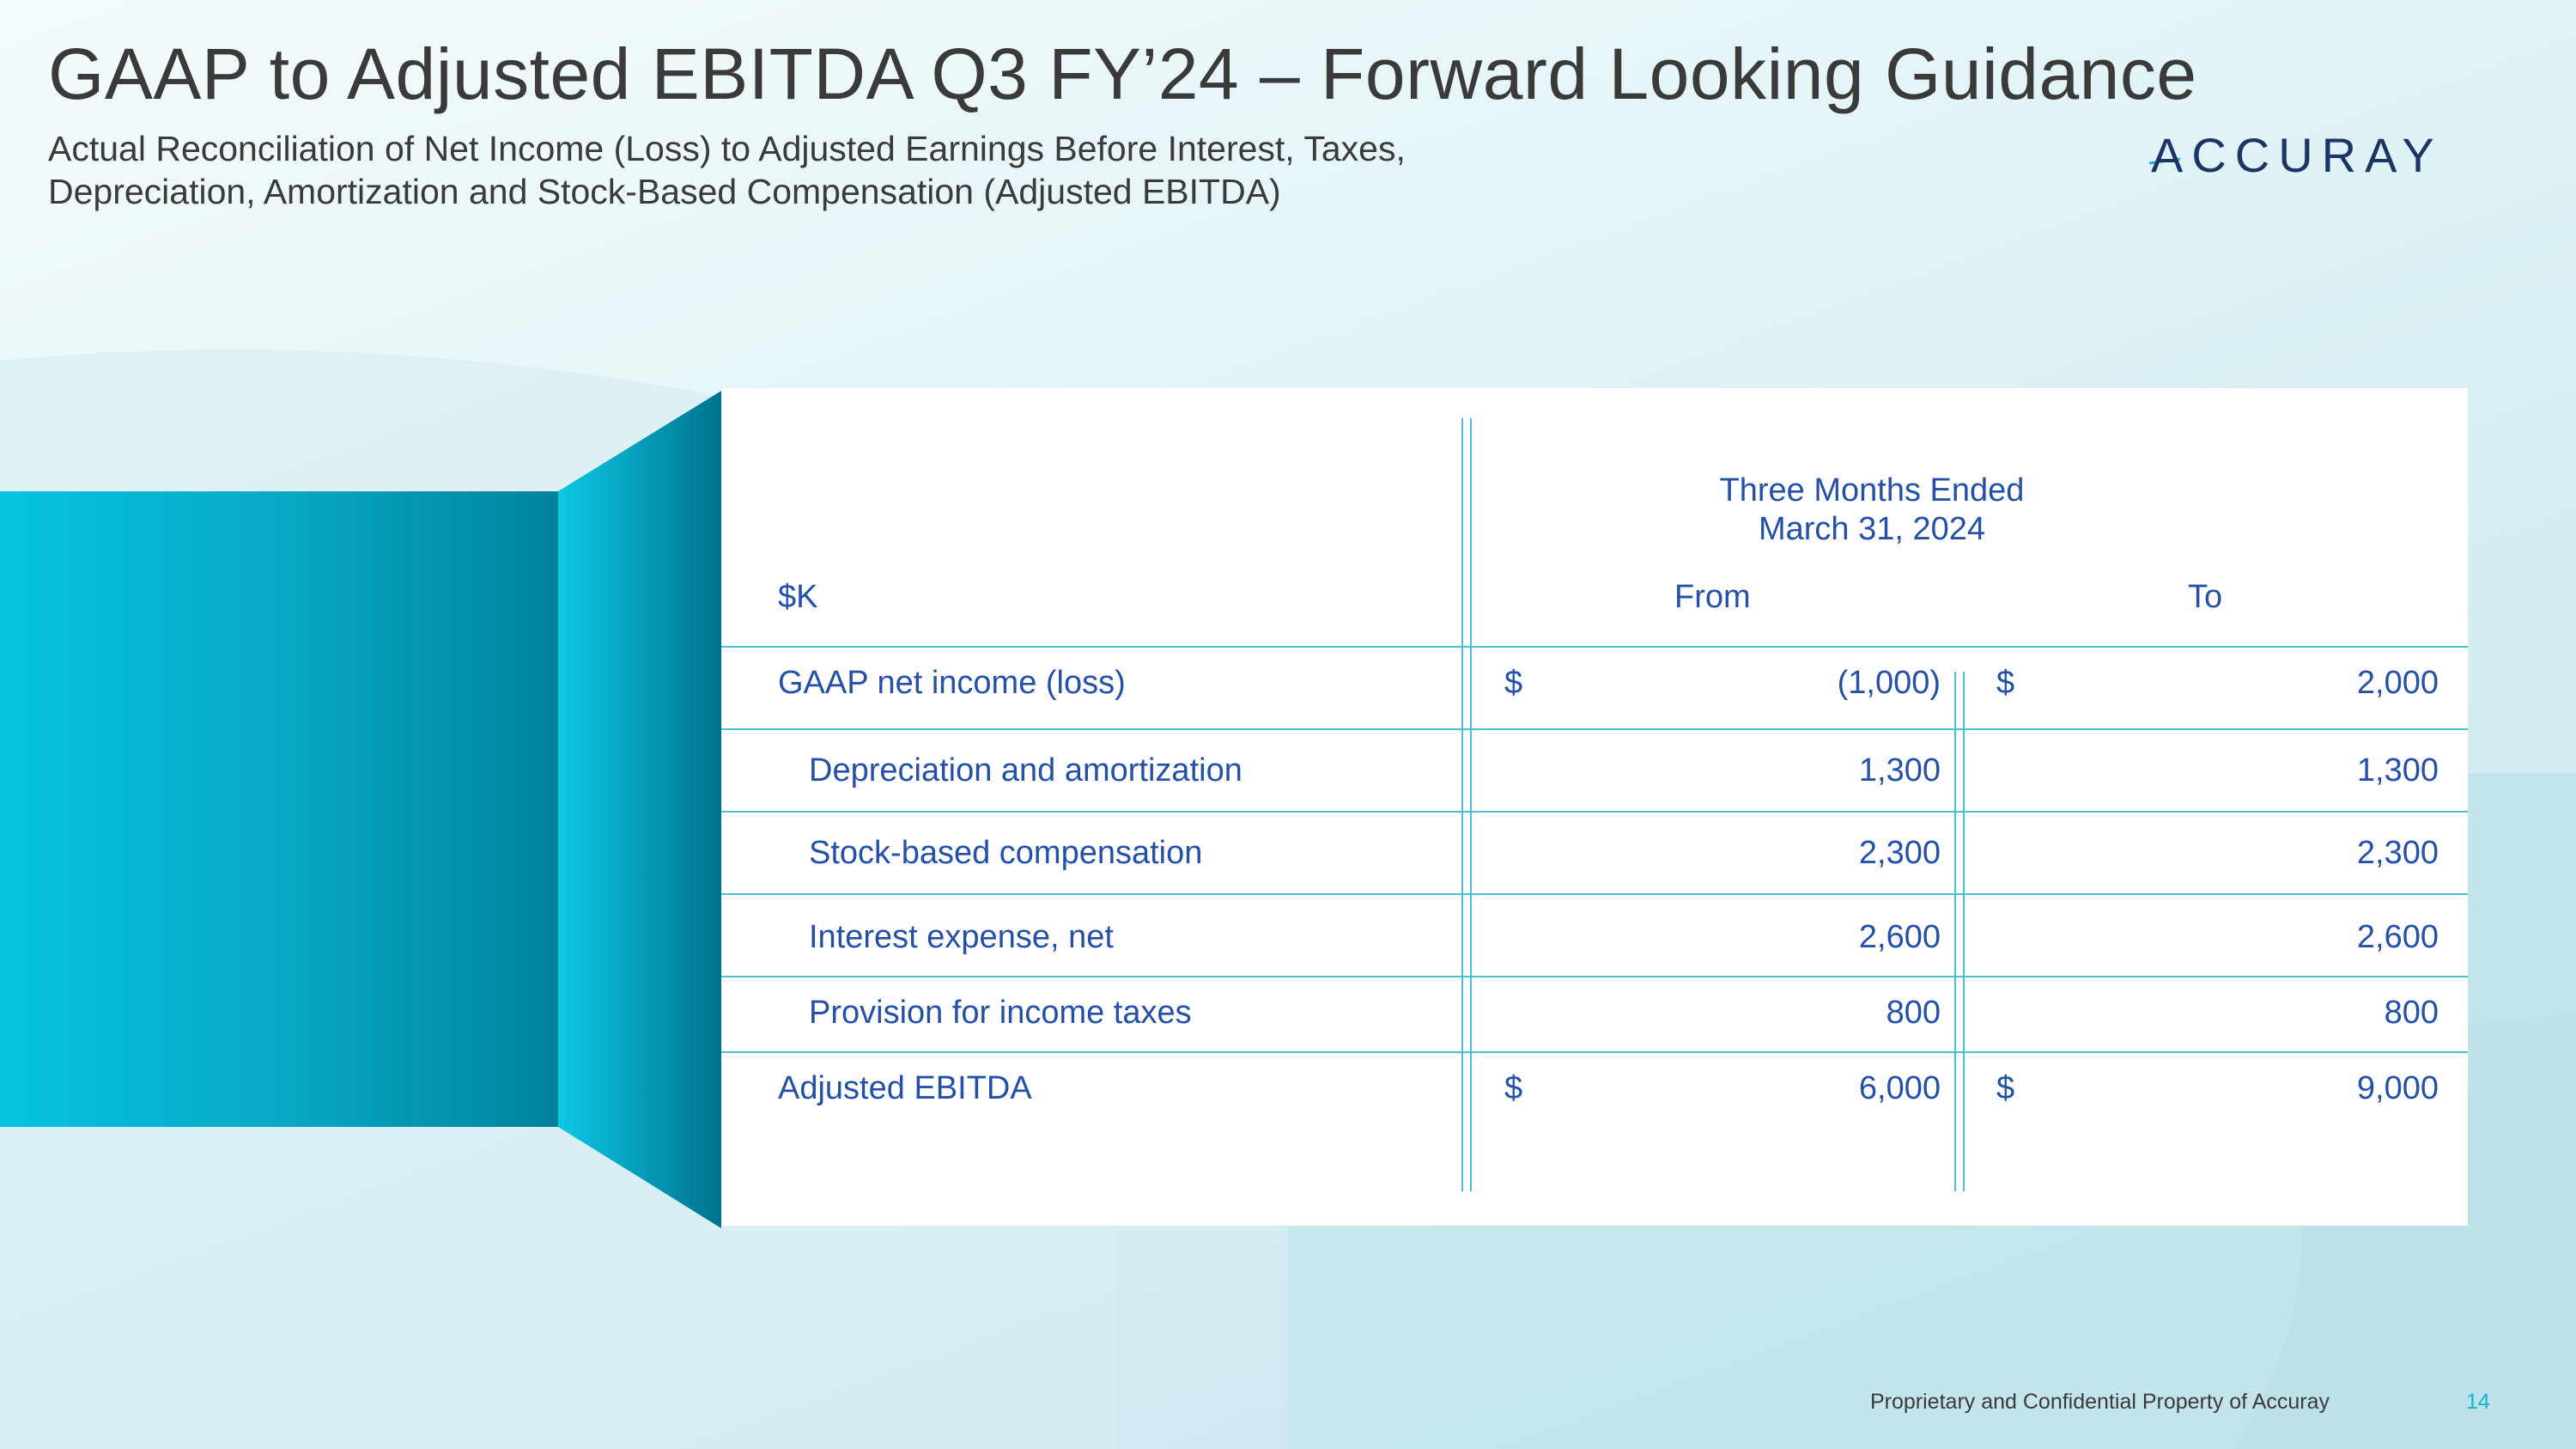  What do you see at coordinates (1900, 937) in the screenshot?
I see `from-value: 2,600` at bounding box center [1900, 937].